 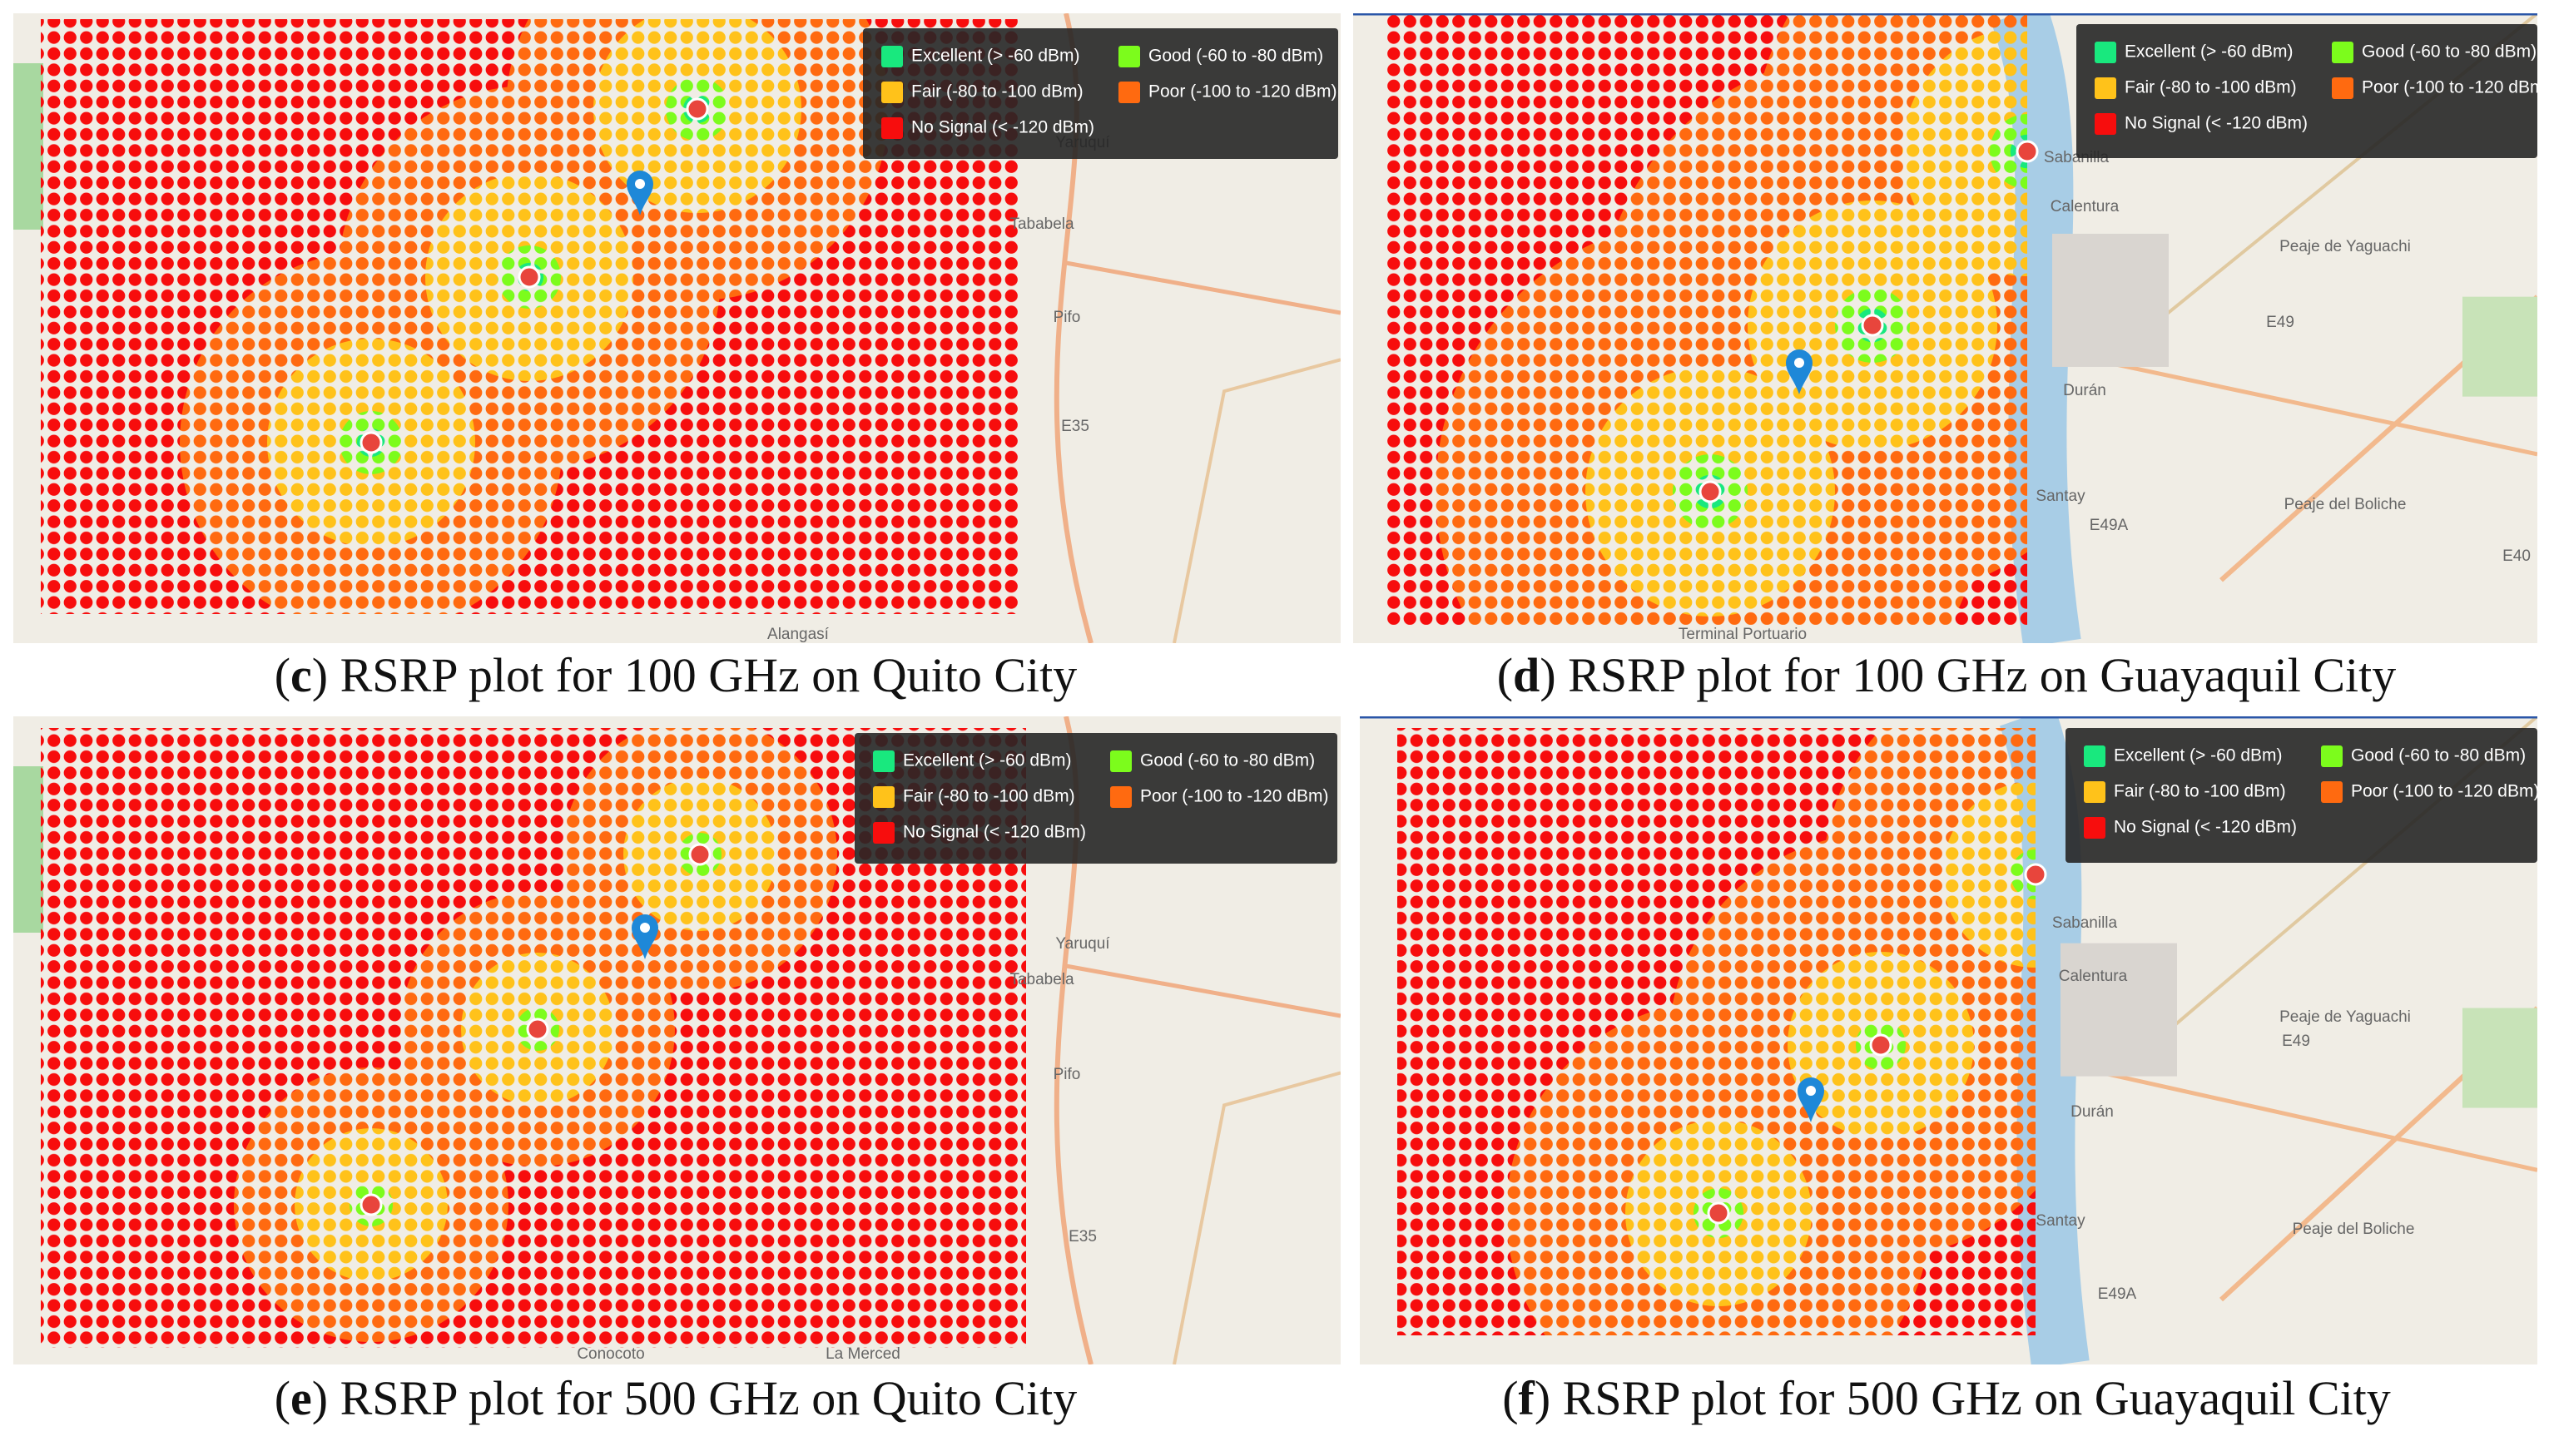 I want to click on caption-label: (e), so click(x=302, y=1398).